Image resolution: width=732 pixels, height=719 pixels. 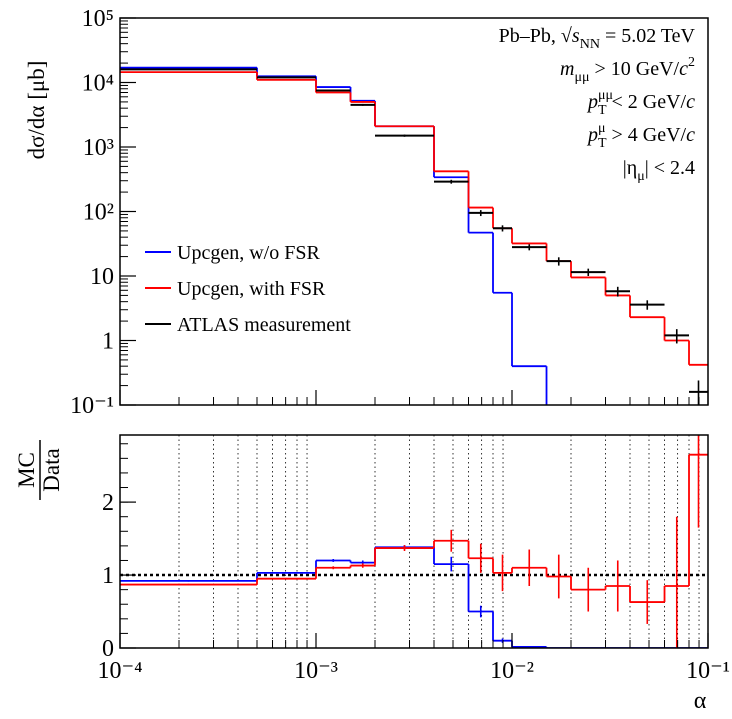 I want to click on y-tick-label: 10², so click(x=98, y=213).